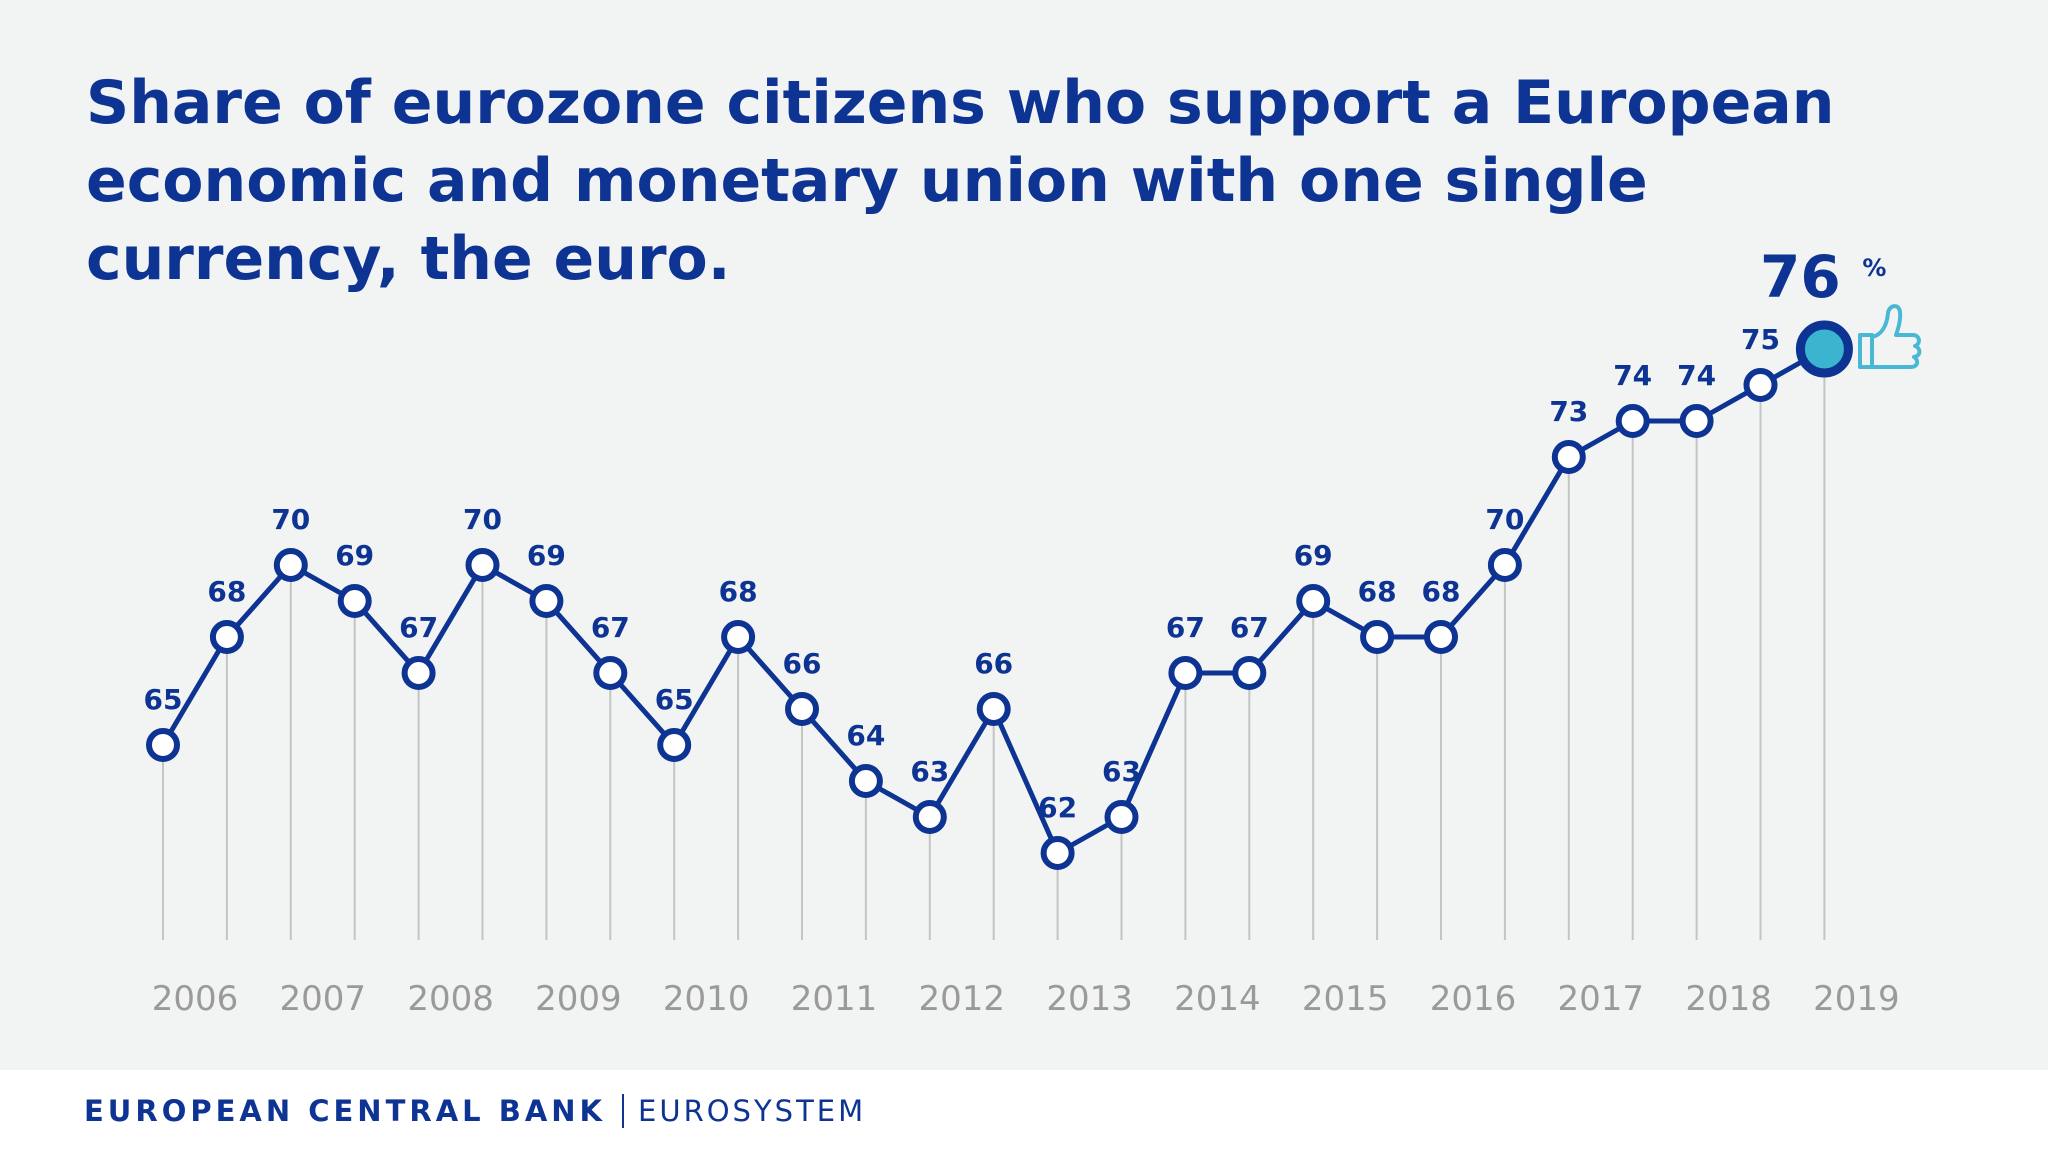  Describe the element at coordinates (752, 1111) in the screenshot. I see `footer-system-name: EUROSYSTEM` at that location.